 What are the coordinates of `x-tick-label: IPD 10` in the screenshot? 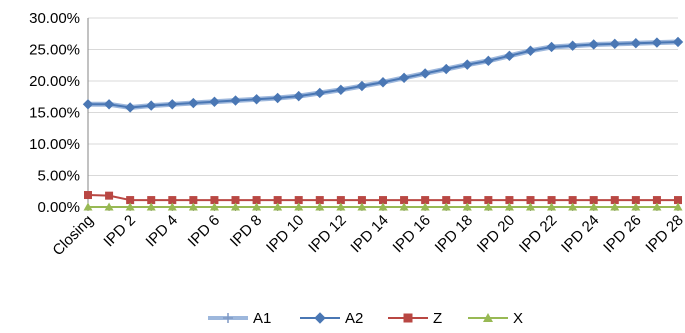 It's located at (285, 234).